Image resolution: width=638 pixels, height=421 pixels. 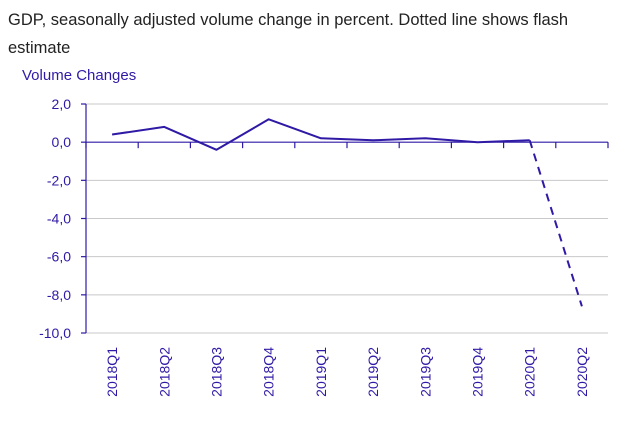 What do you see at coordinates (62, 142) in the screenshot?
I see `y-tick-label: 0,0` at bounding box center [62, 142].